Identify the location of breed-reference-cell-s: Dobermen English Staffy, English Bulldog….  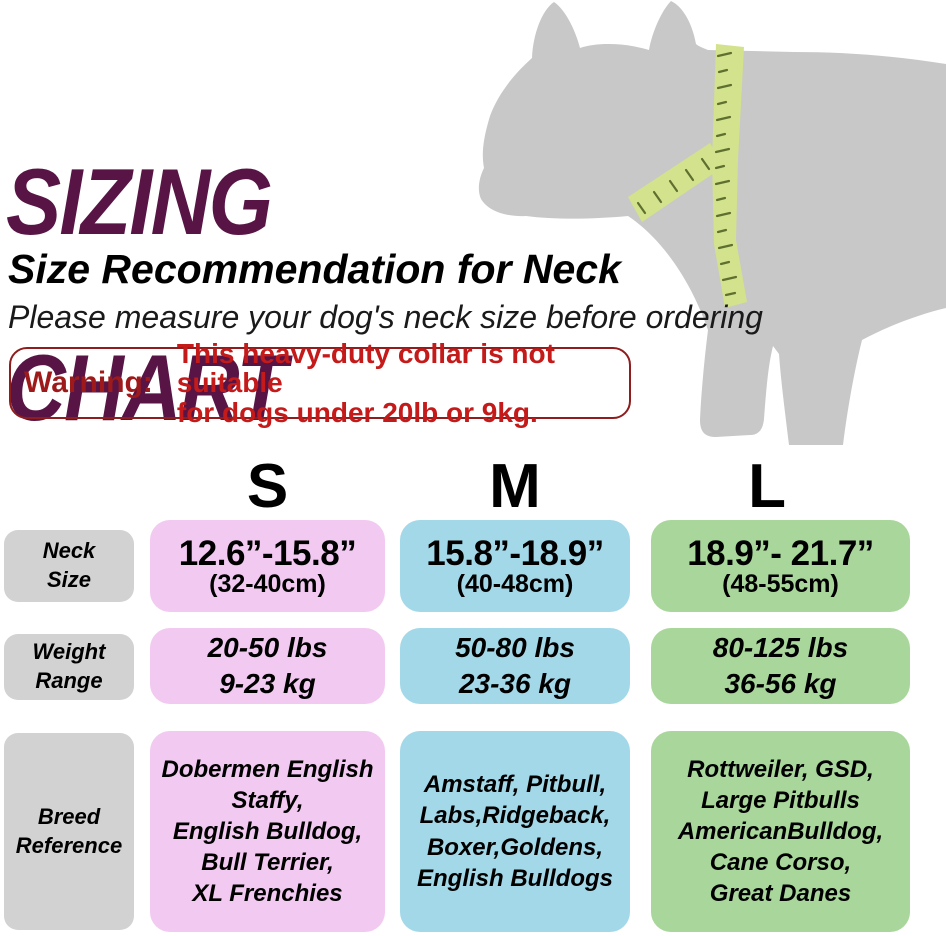
(267, 831).